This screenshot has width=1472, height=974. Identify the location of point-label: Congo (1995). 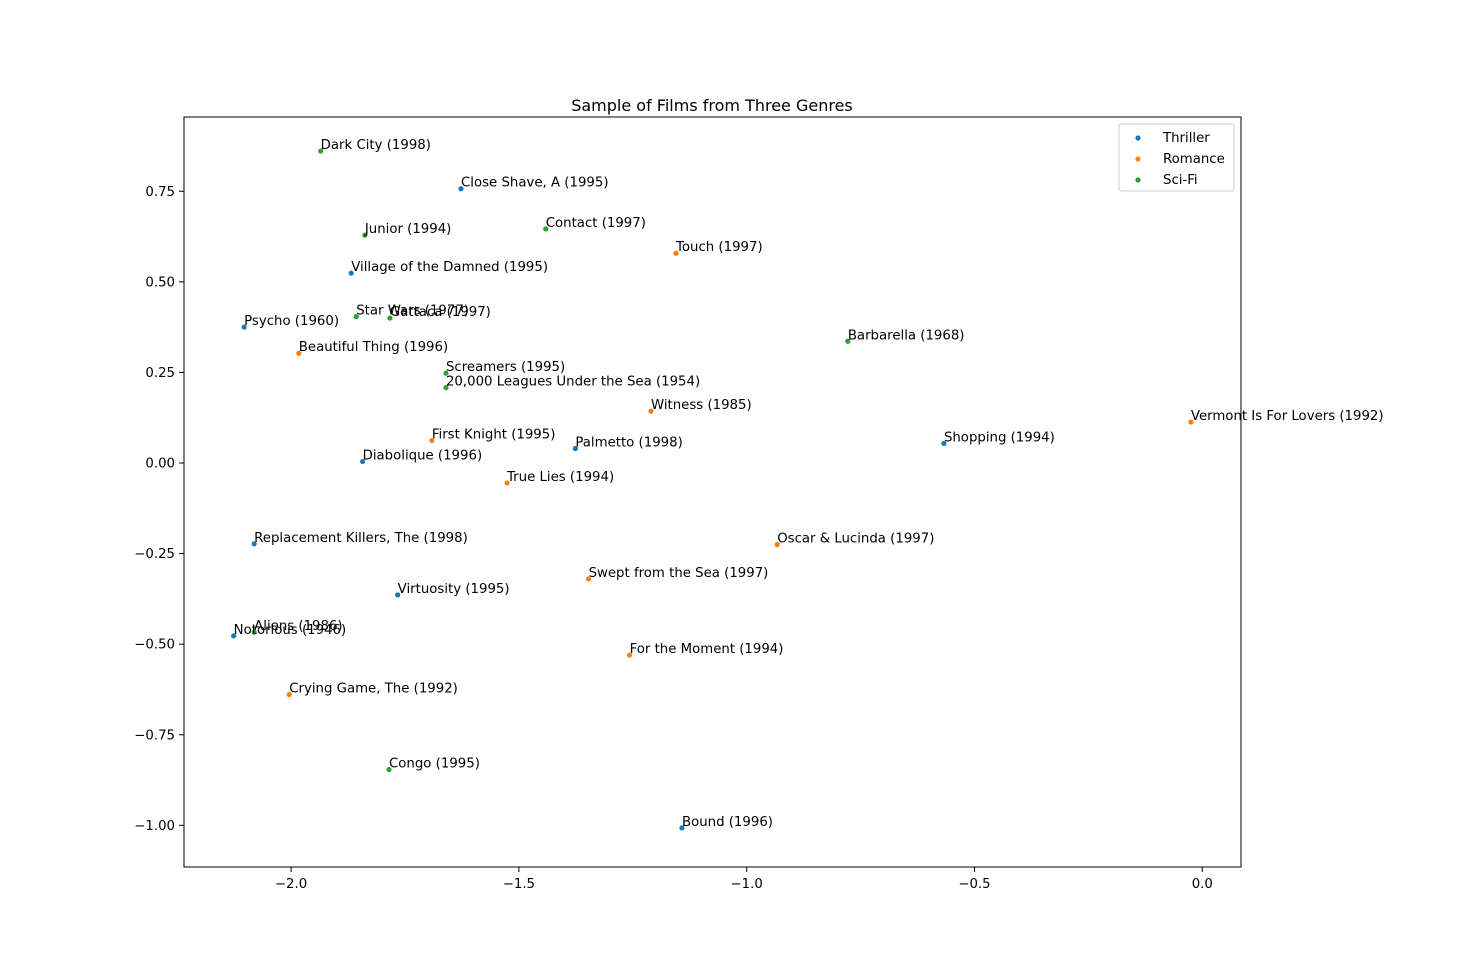
(434, 764).